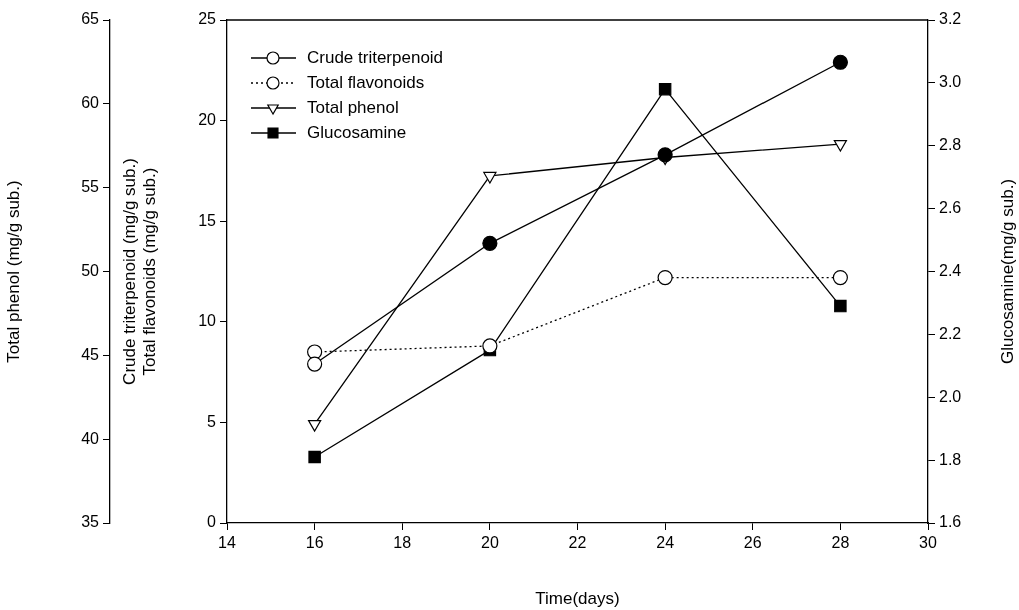 The image size is (1019, 610). Describe the element at coordinates (375, 57) in the screenshot. I see `legend-label: Crude triterpenoid` at that location.